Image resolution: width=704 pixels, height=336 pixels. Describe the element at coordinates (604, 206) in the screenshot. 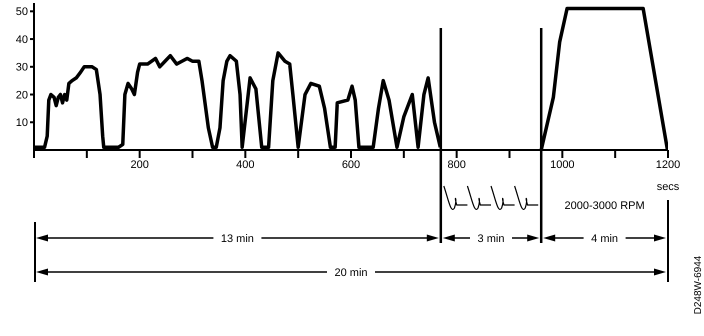

I see `text: 2000-3000 RPM` at that location.